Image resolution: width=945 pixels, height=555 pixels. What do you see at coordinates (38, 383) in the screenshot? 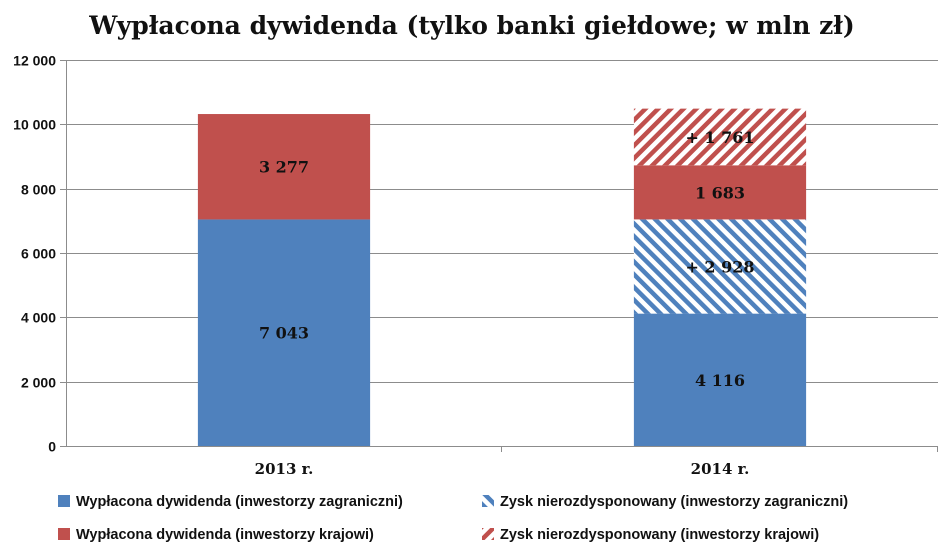
I see `y-tick-label: 2 000` at bounding box center [38, 383].